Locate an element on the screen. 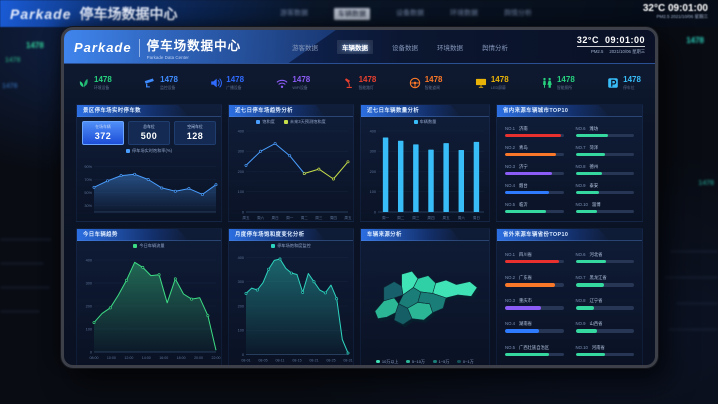 The height and width of the screenshot is (404, 718). svg-text: 周二 is located at coordinates (305, 217).